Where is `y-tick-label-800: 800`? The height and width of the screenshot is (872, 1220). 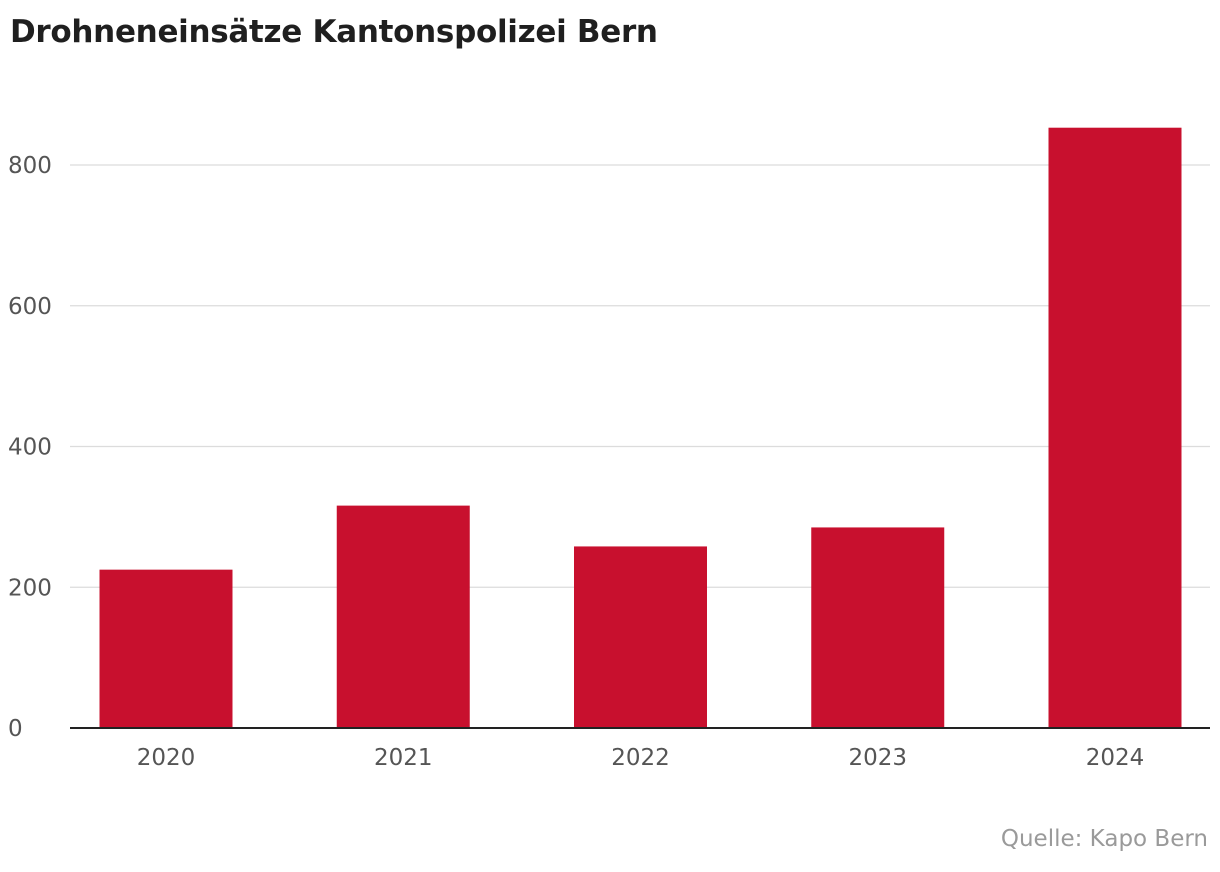 y-tick-label-800: 800 is located at coordinates (30, 166).